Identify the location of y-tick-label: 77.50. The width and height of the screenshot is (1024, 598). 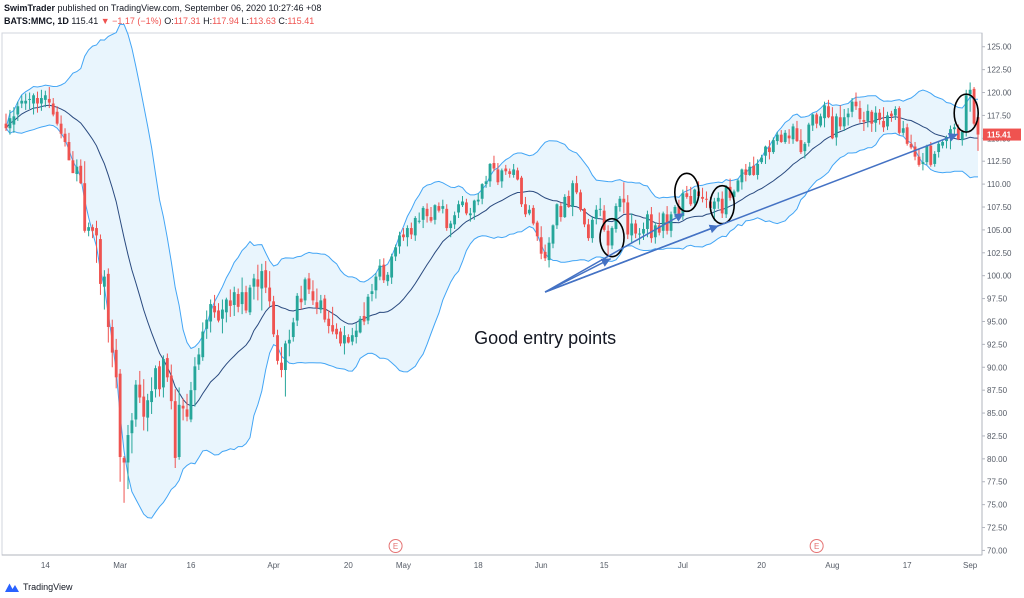
(997, 482).